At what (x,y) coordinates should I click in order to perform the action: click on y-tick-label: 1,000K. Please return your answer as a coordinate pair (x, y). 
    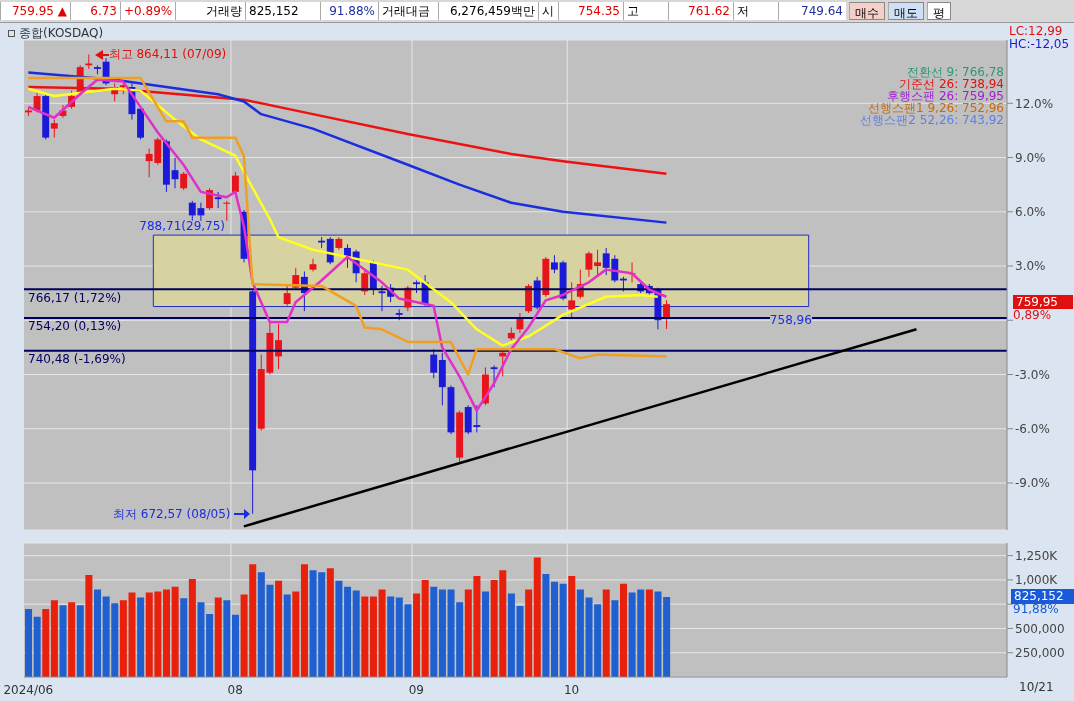
    Looking at the image, I should click on (1037, 580).